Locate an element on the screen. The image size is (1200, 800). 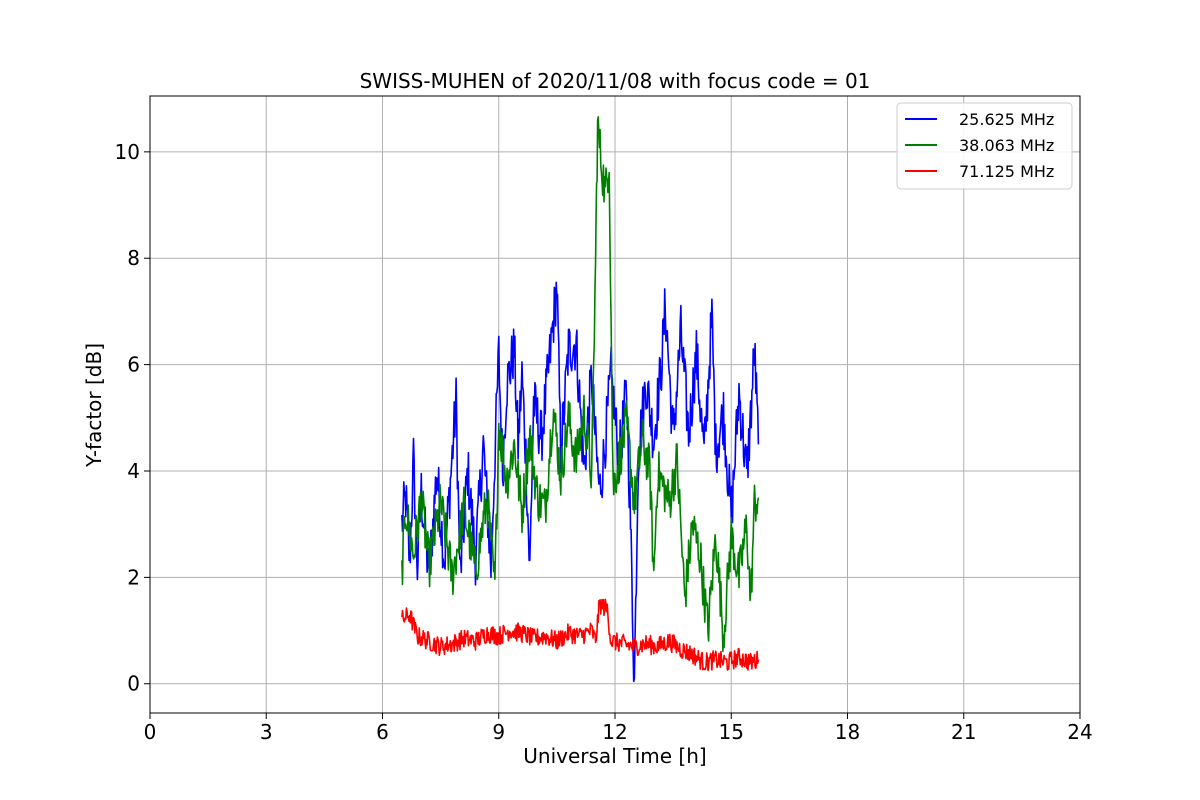
x-tick-label: 24 is located at coordinates (1079, 732).